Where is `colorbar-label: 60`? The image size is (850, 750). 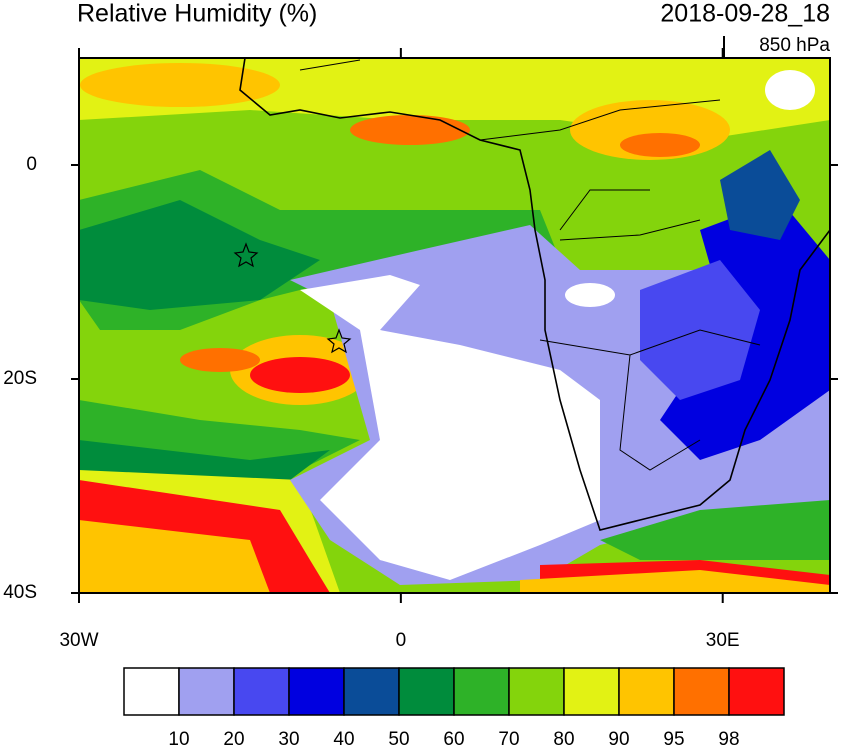 colorbar-label: 60 is located at coordinates (453, 739).